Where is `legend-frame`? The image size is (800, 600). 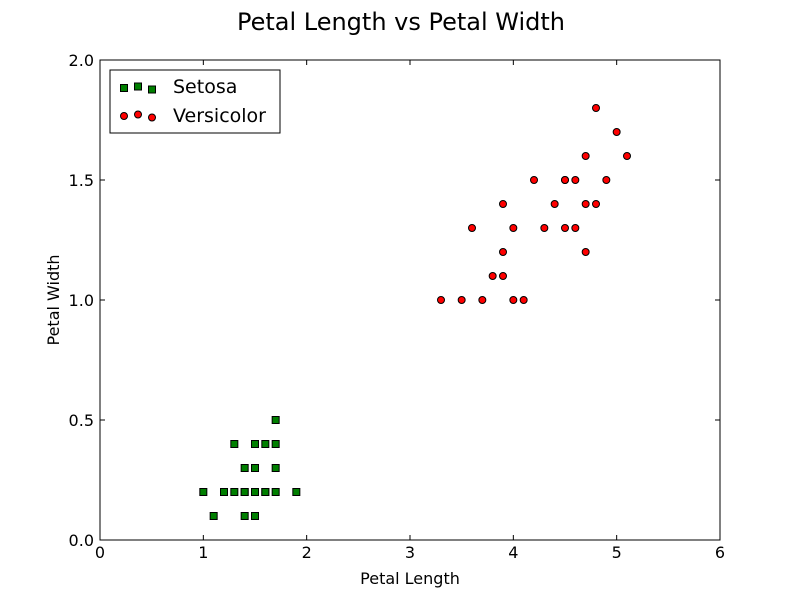
legend-frame is located at coordinates (195, 101).